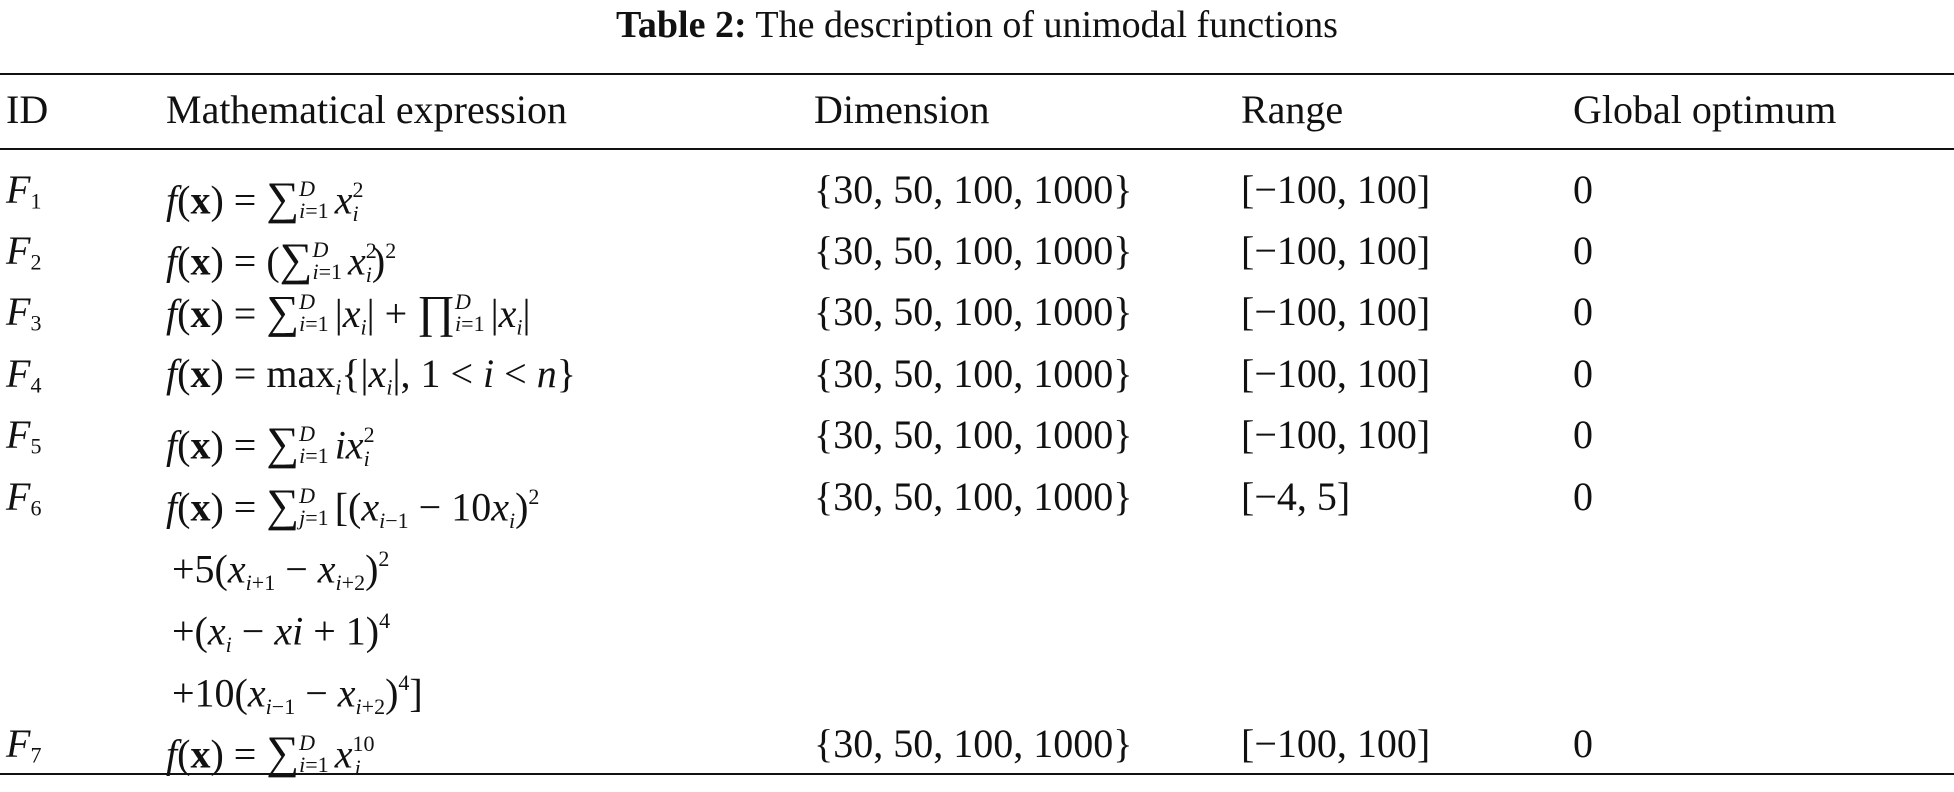 The image size is (1954, 792). Describe the element at coordinates (366, 109) in the screenshot. I see `header-expression: Mathematical expression` at that location.